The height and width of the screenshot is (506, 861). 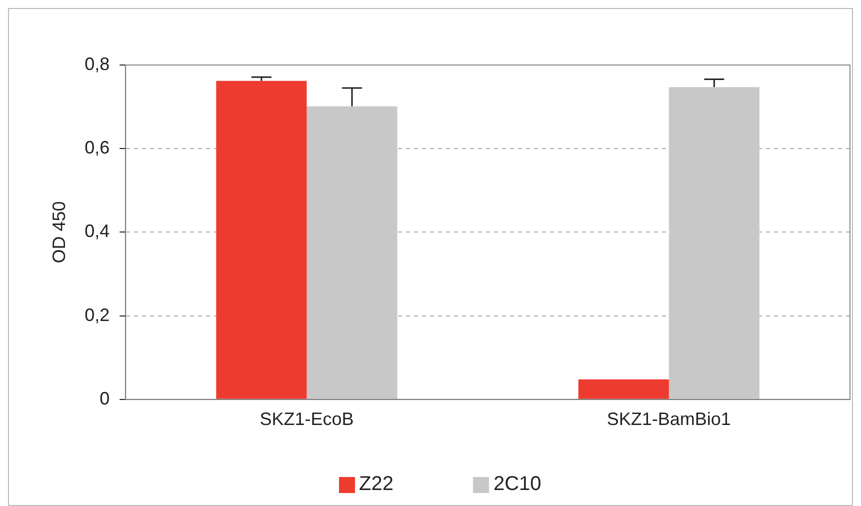 I want to click on y-tick-label: 0,8, so click(x=97, y=64).